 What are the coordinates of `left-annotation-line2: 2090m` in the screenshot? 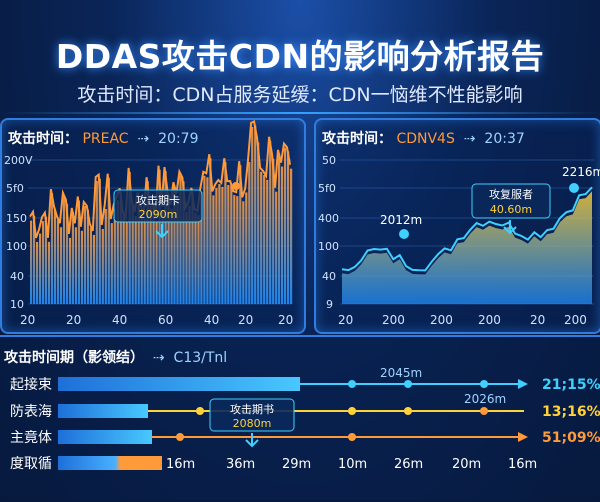 It's located at (158, 214).